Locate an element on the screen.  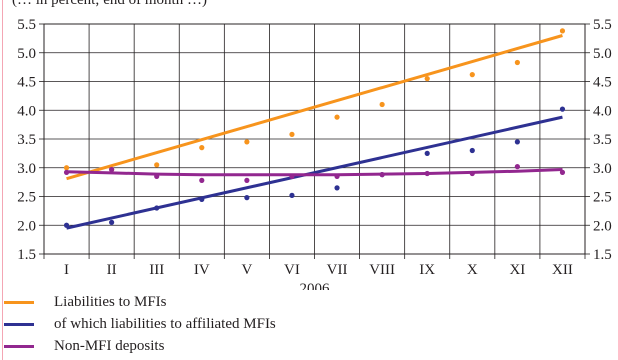
y-tick-label-left: 5.0 is located at coordinates (26, 54).